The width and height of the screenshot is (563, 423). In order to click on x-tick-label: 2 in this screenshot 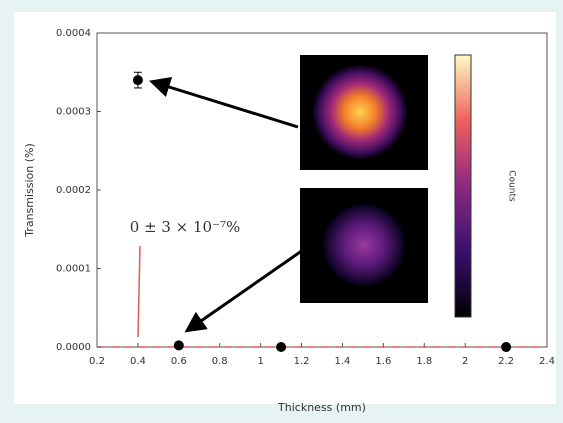, I will do `click(465, 361)`.